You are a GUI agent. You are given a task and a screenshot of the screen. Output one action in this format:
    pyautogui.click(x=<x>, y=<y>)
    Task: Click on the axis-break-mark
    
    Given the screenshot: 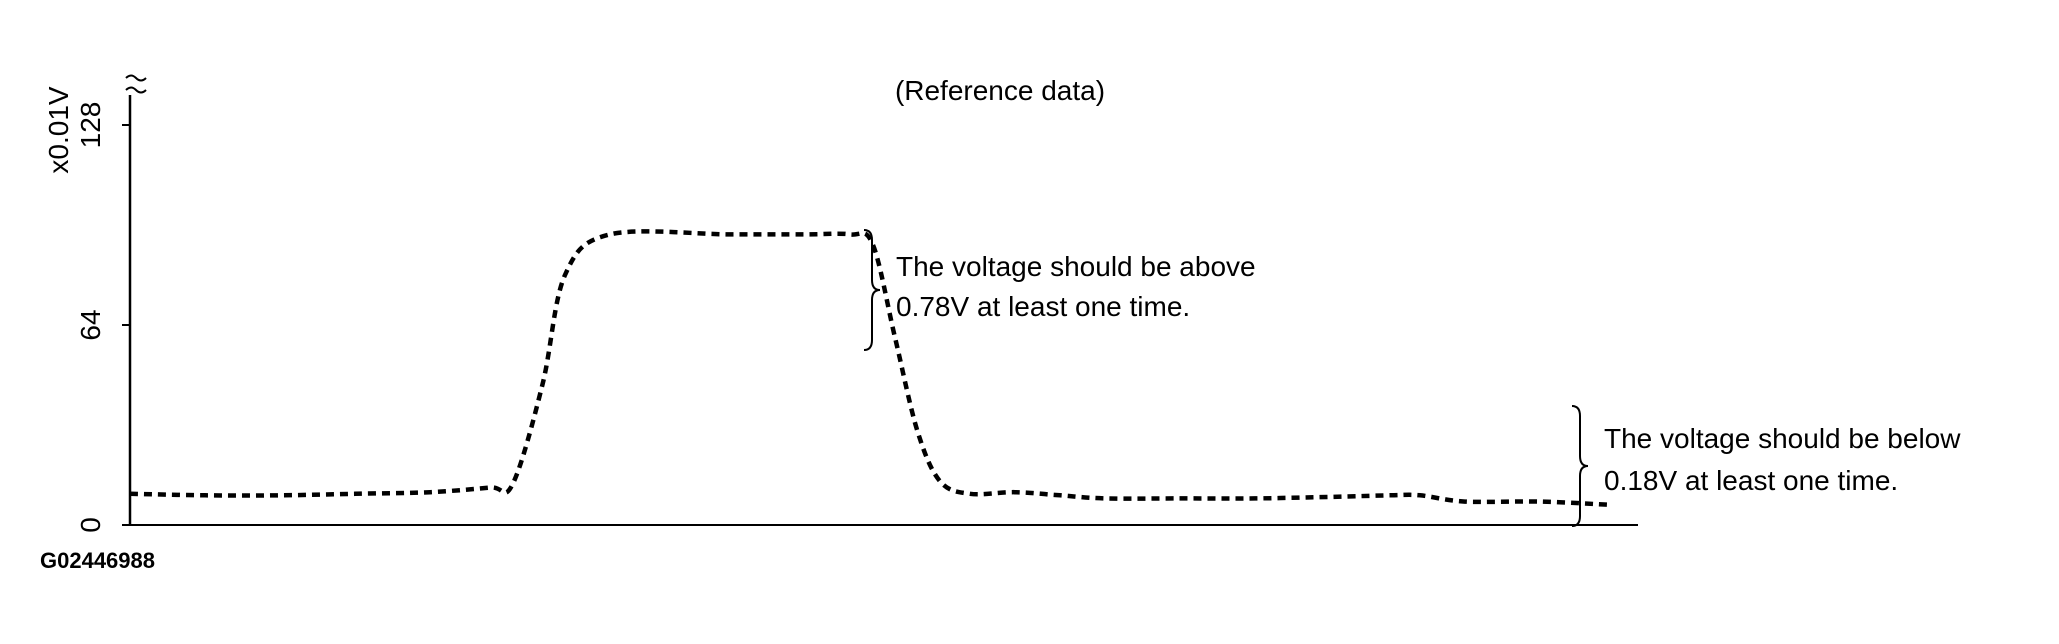 What is the action you would take?
    pyautogui.click(x=136, y=84)
    